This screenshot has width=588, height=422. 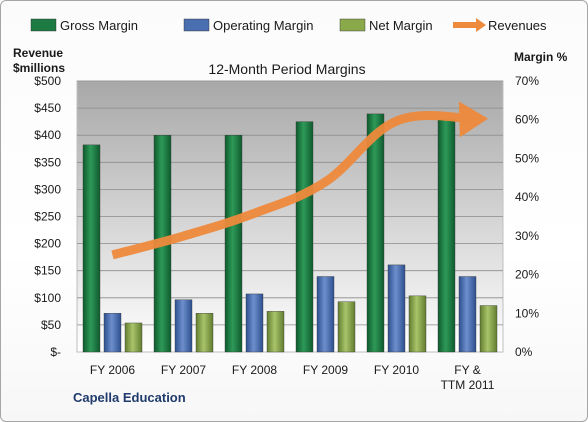 What do you see at coordinates (401, 25) in the screenshot?
I see `legend-label-net-margin: Net Margin` at bounding box center [401, 25].